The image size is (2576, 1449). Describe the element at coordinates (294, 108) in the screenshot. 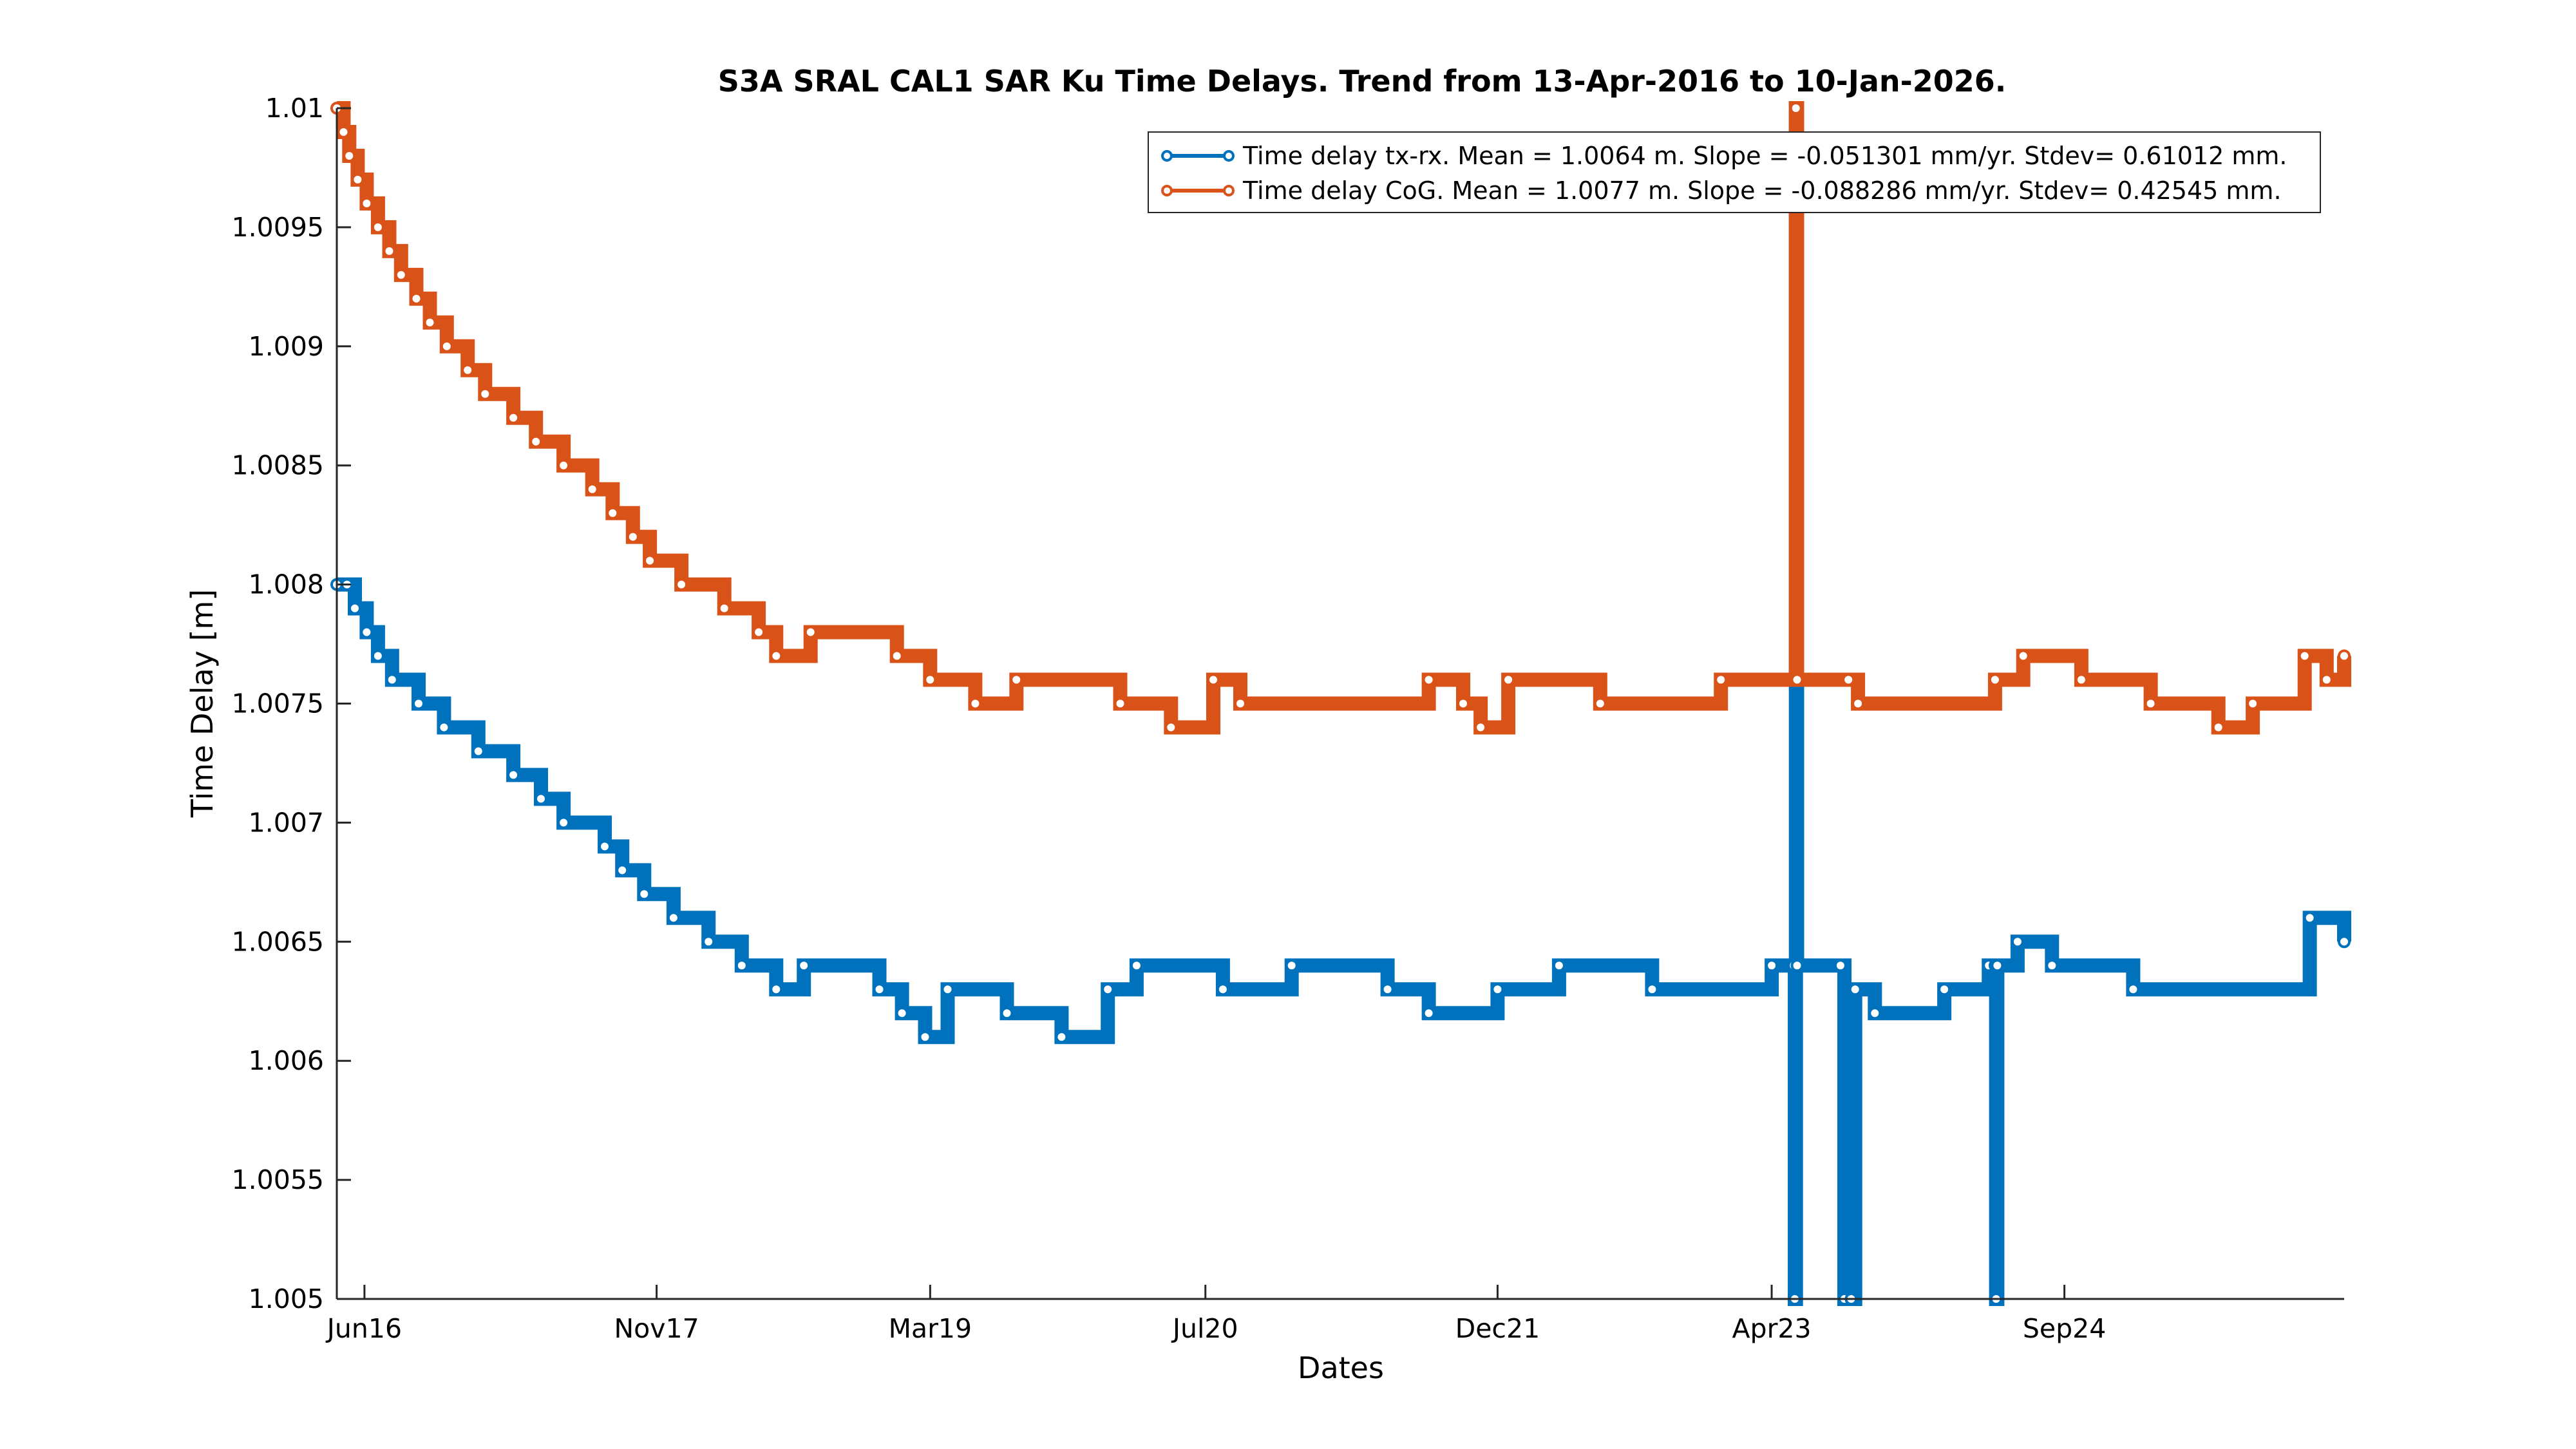

I see `y-tick-label: 1.01` at that location.